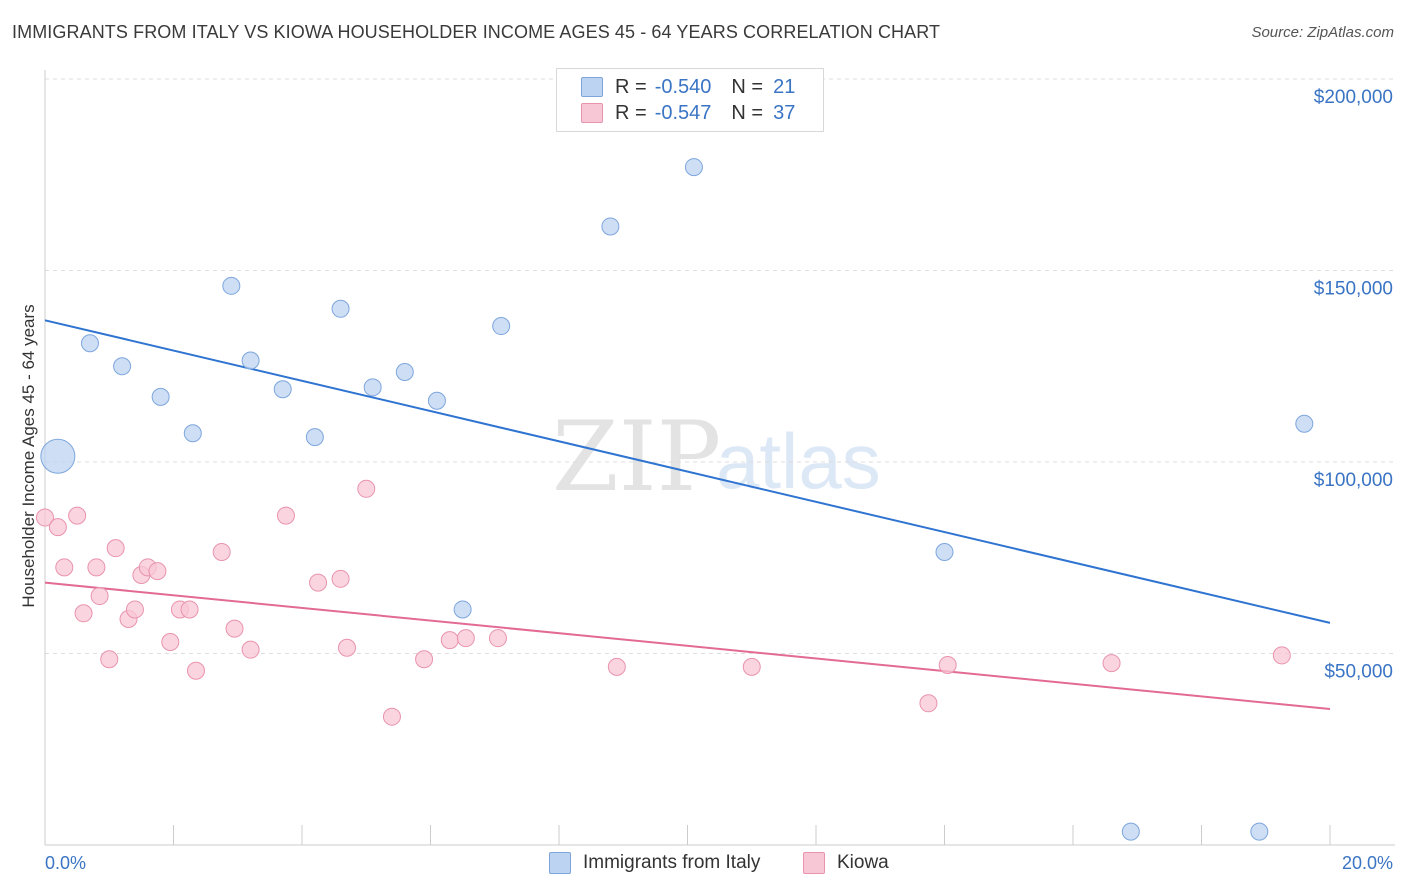  What do you see at coordinates (683, 86) in the screenshot?
I see `legend-r-value: -0.540` at bounding box center [683, 86].